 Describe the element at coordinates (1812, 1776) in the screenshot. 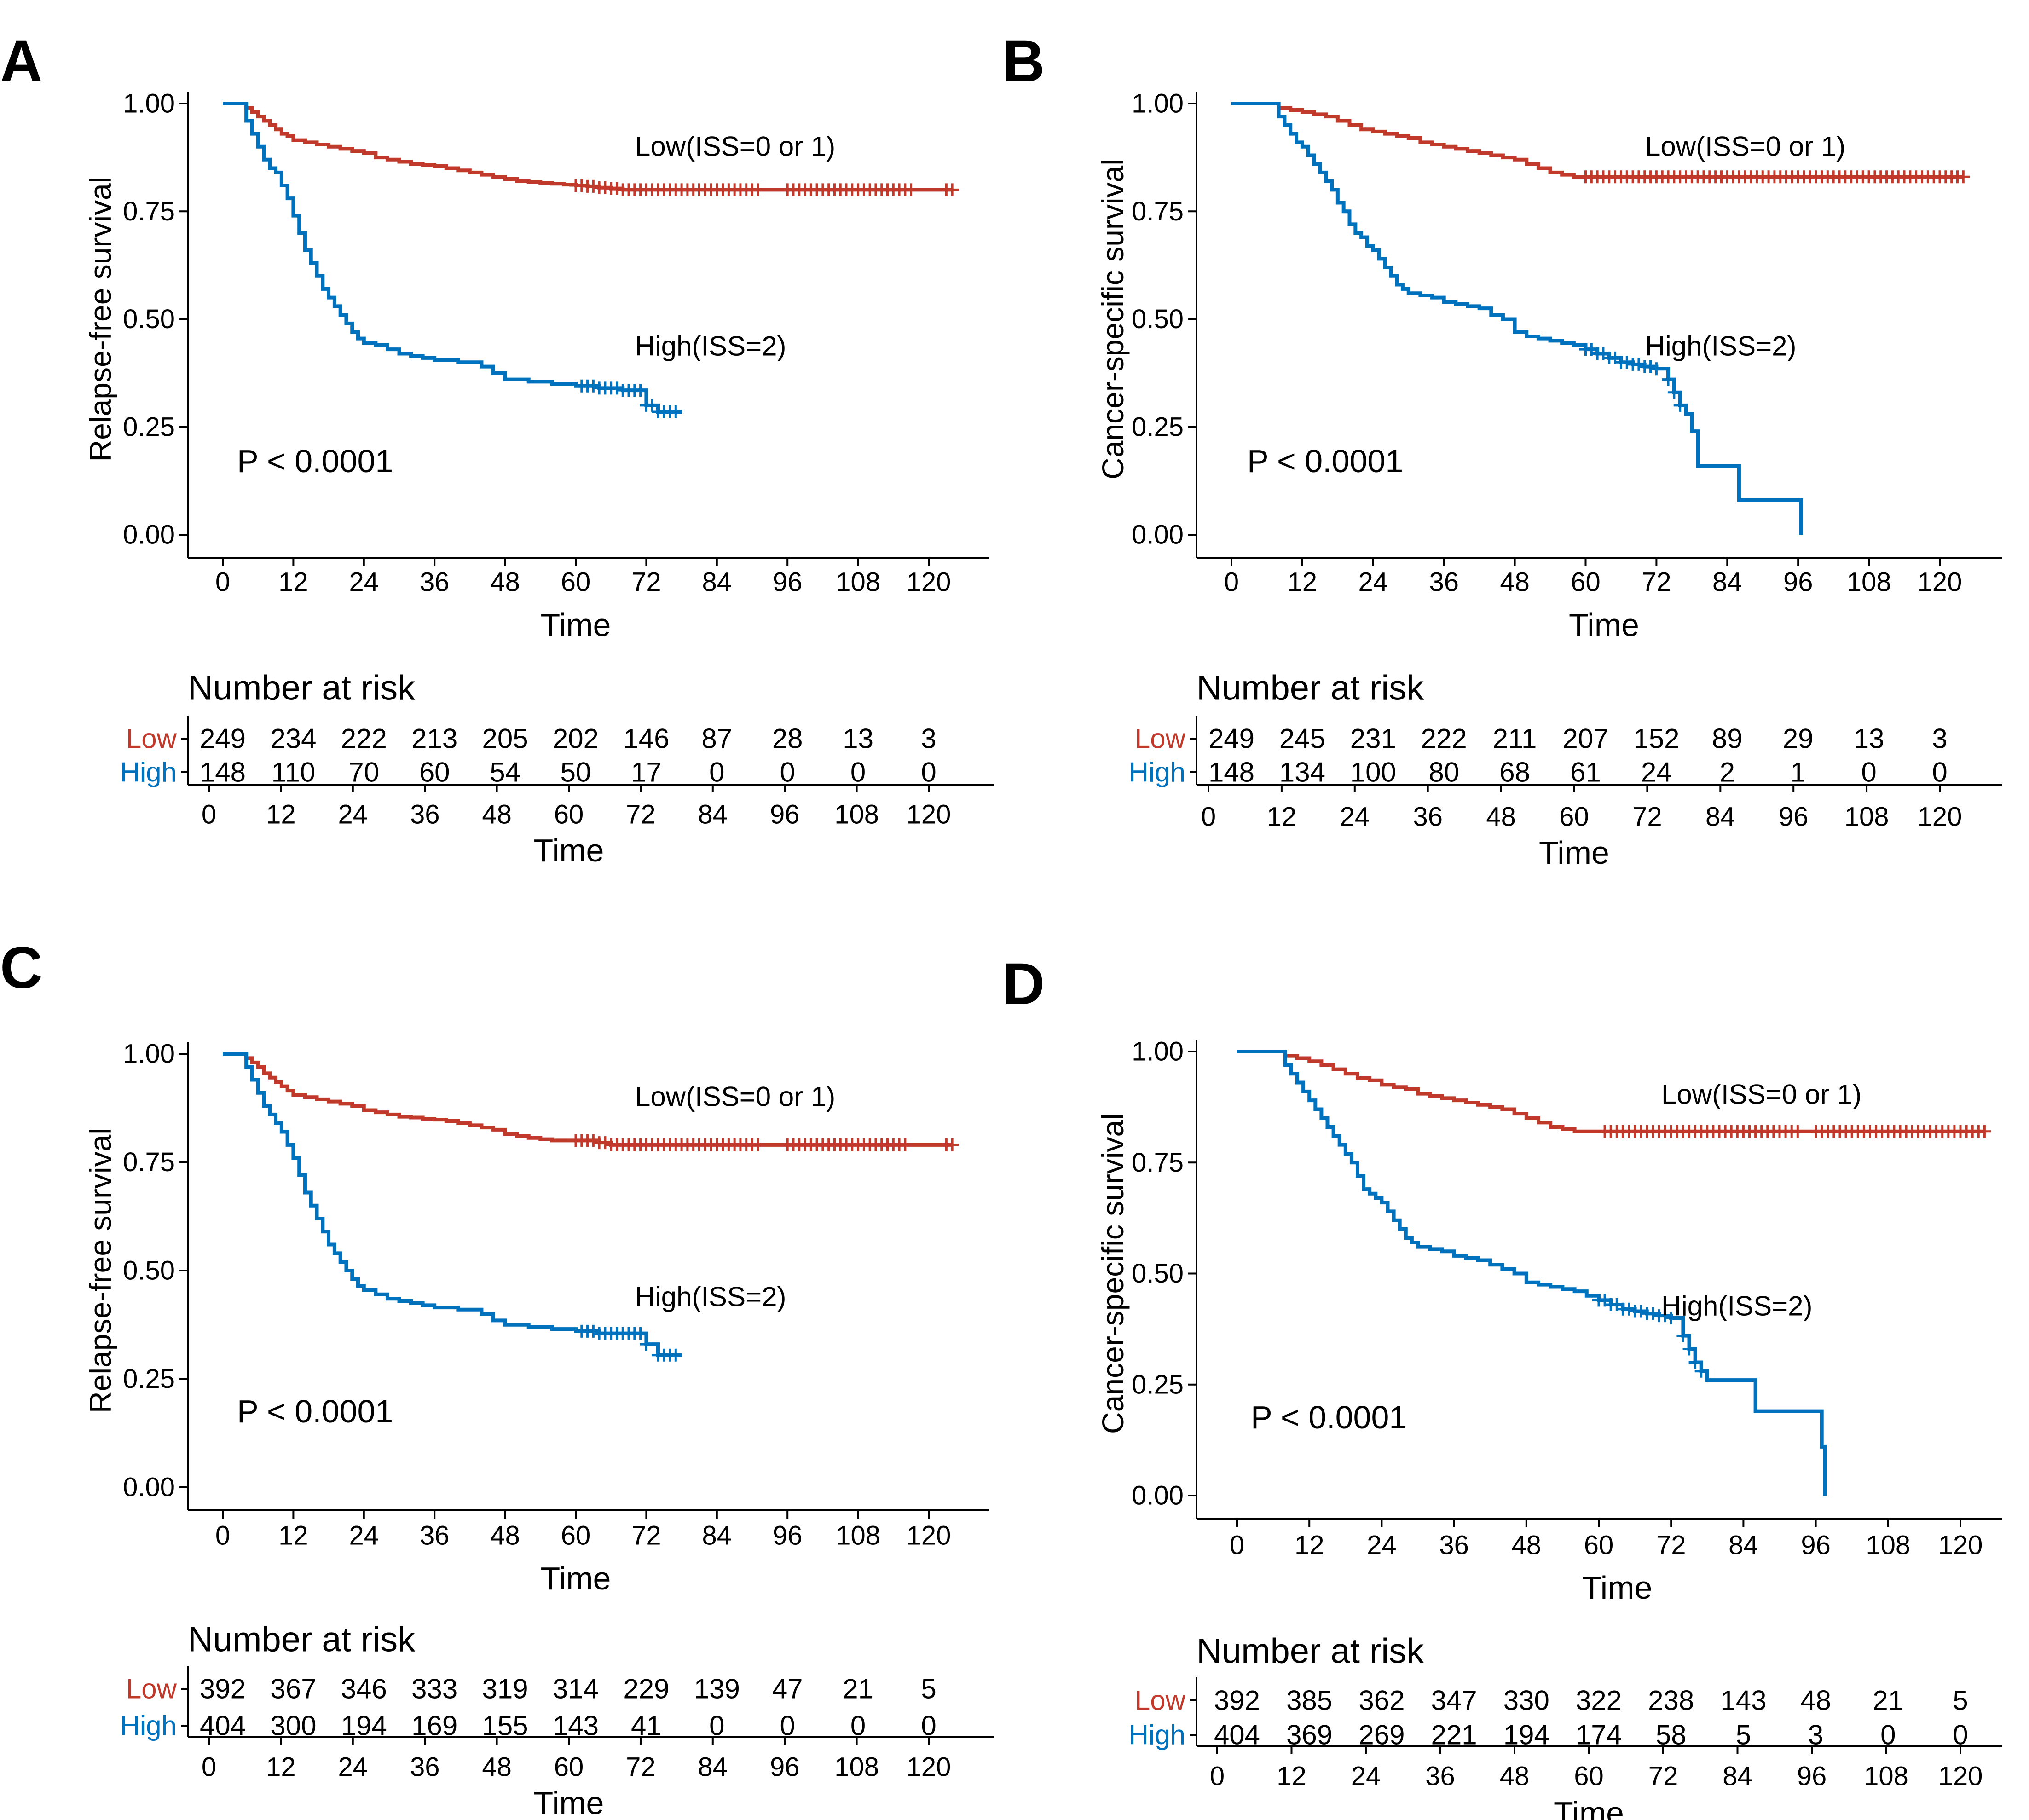

I see `risk-table-x-tick-label: 96` at that location.